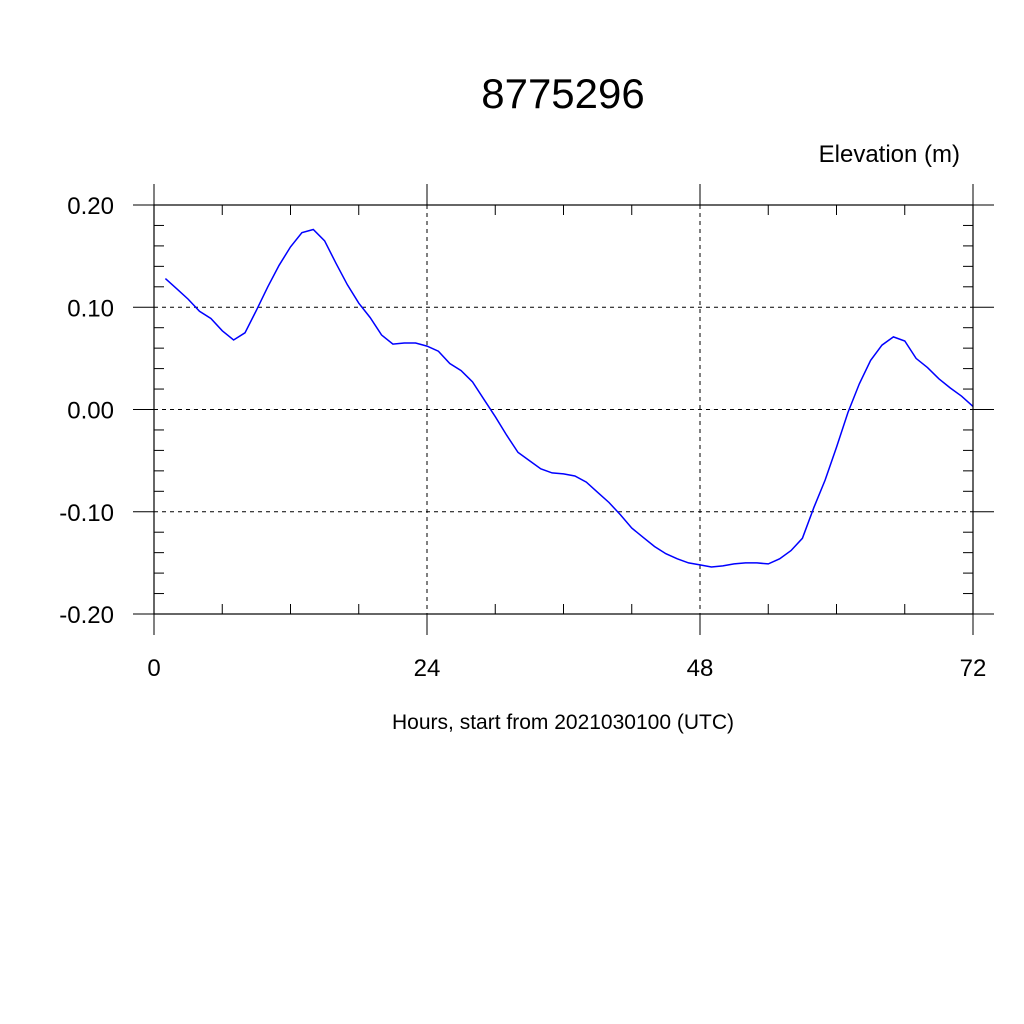  Describe the element at coordinates (86, 615) in the screenshot. I see `y-tick-label: -0.20` at that location.